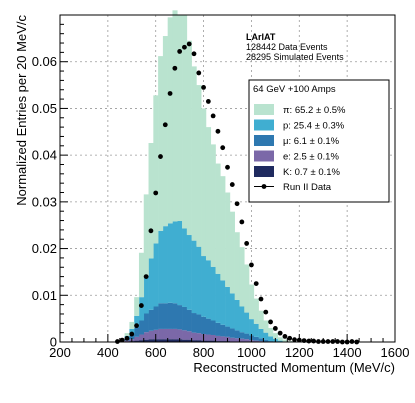  I want to click on y-tick-label: 0.05, so click(44, 108).